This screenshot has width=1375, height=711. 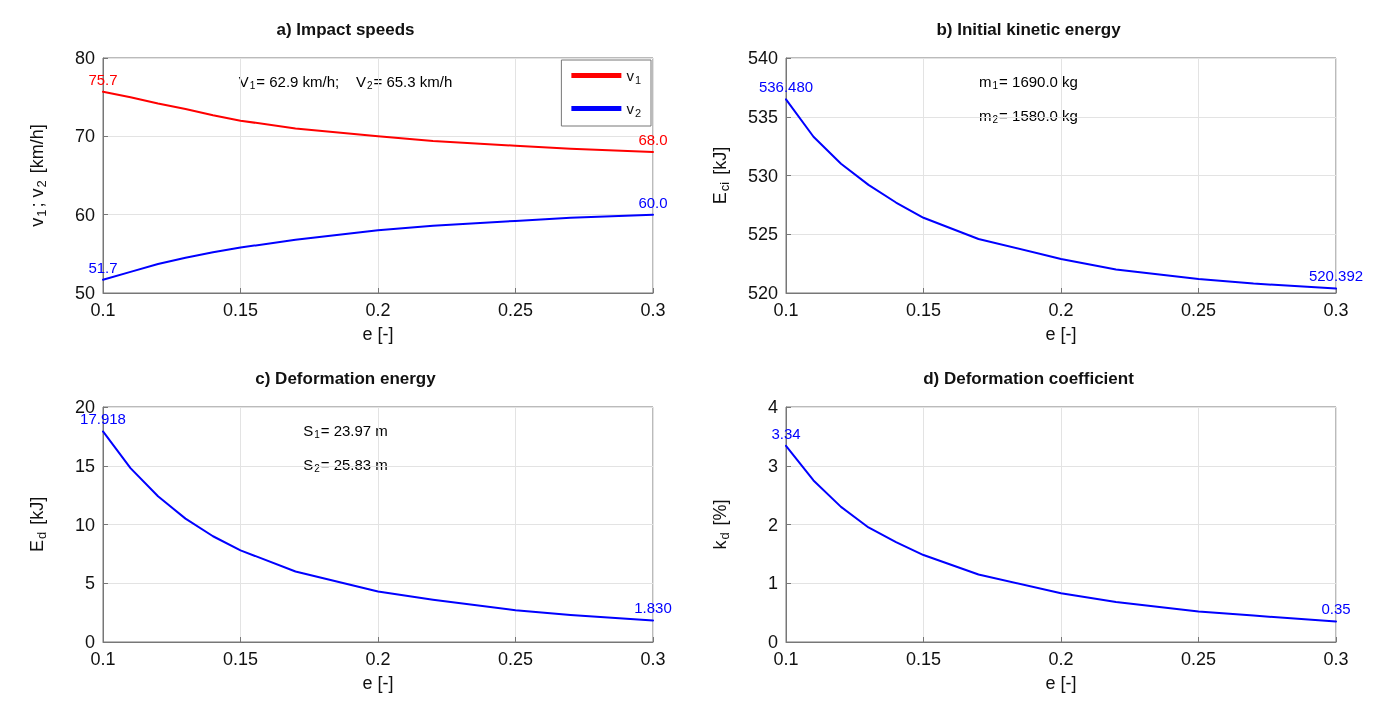 What do you see at coordinates (84, 465) in the screenshot?
I see `y-tick-label: 15` at bounding box center [84, 465].